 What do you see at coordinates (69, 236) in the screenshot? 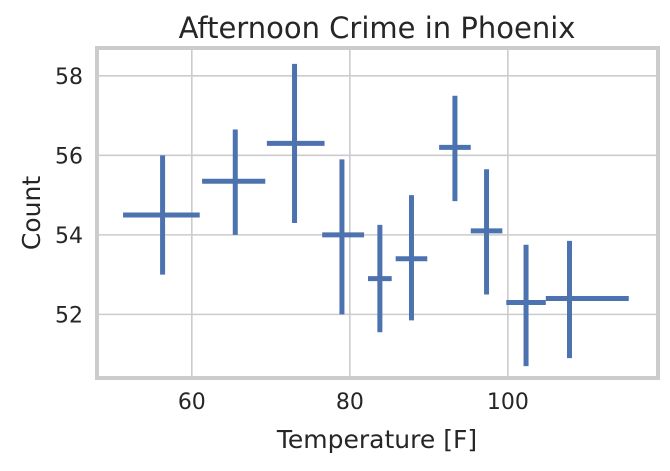
I see `y-tick-label: 54` at bounding box center [69, 236].